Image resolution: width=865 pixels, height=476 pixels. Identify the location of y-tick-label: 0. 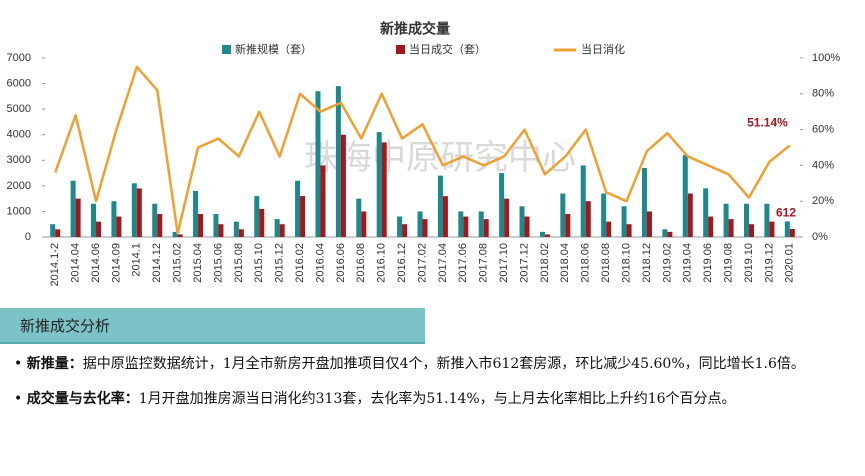
(28, 237).